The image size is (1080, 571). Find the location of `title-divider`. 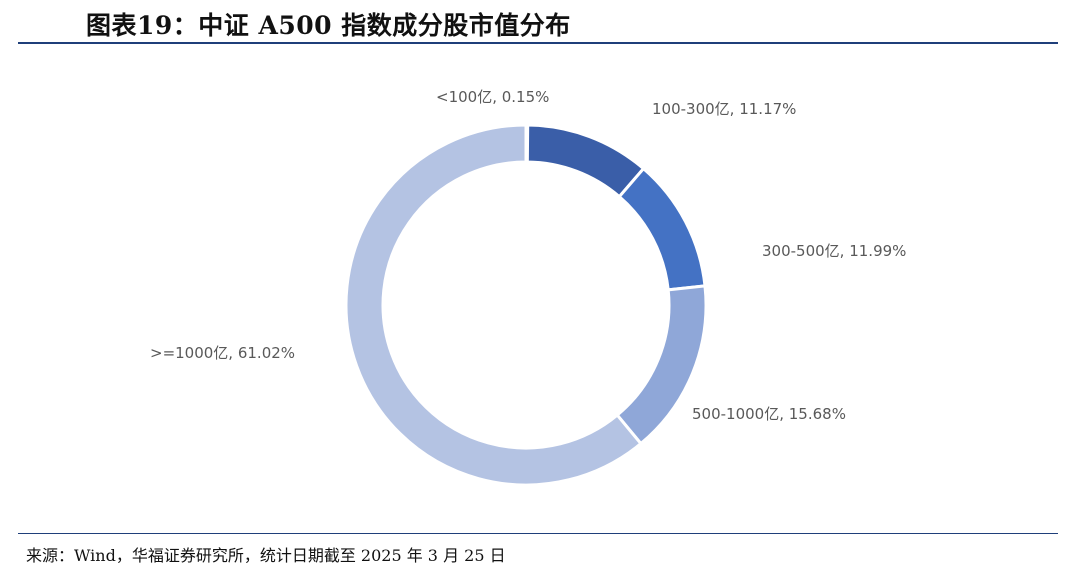

title-divider is located at coordinates (538, 43).